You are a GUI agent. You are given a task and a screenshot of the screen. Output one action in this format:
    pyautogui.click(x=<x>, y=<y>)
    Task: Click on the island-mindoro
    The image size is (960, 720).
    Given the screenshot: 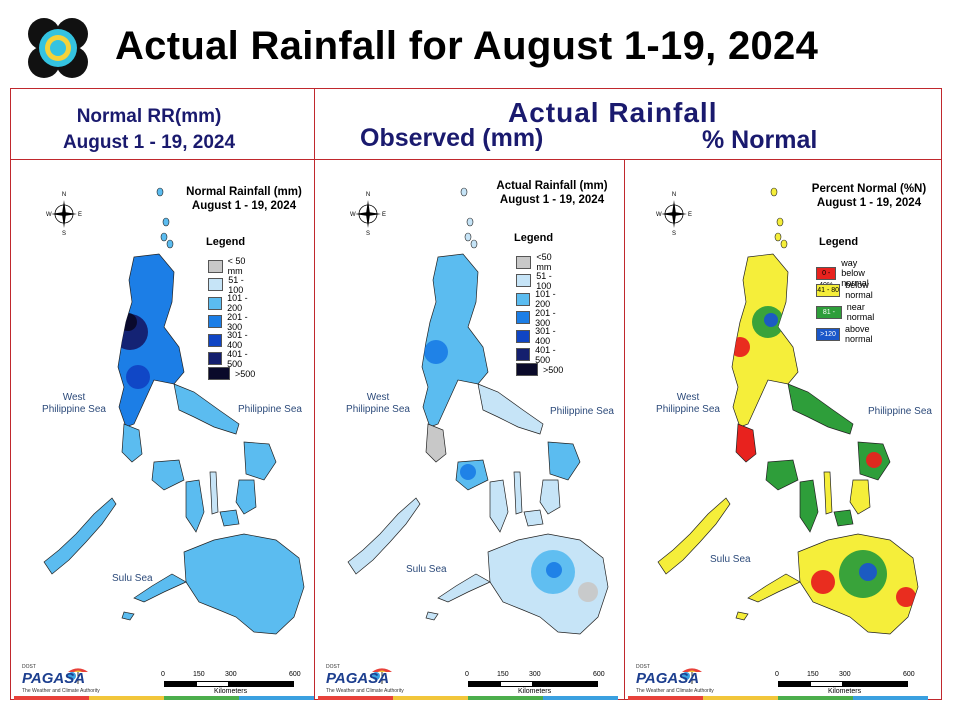 What is the action you would take?
    pyautogui.click(x=436, y=443)
    